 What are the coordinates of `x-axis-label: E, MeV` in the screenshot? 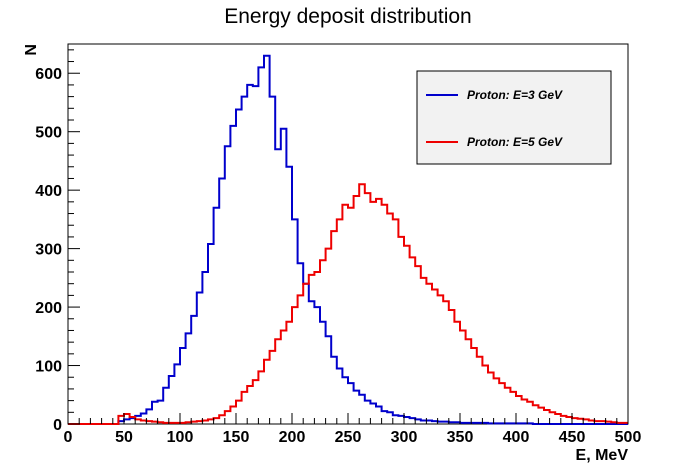 It's located at (602, 455).